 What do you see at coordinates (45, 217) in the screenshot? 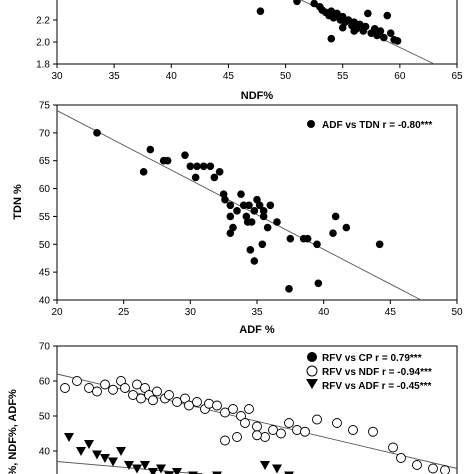
I see `y-tick-label: 55` at bounding box center [45, 217].